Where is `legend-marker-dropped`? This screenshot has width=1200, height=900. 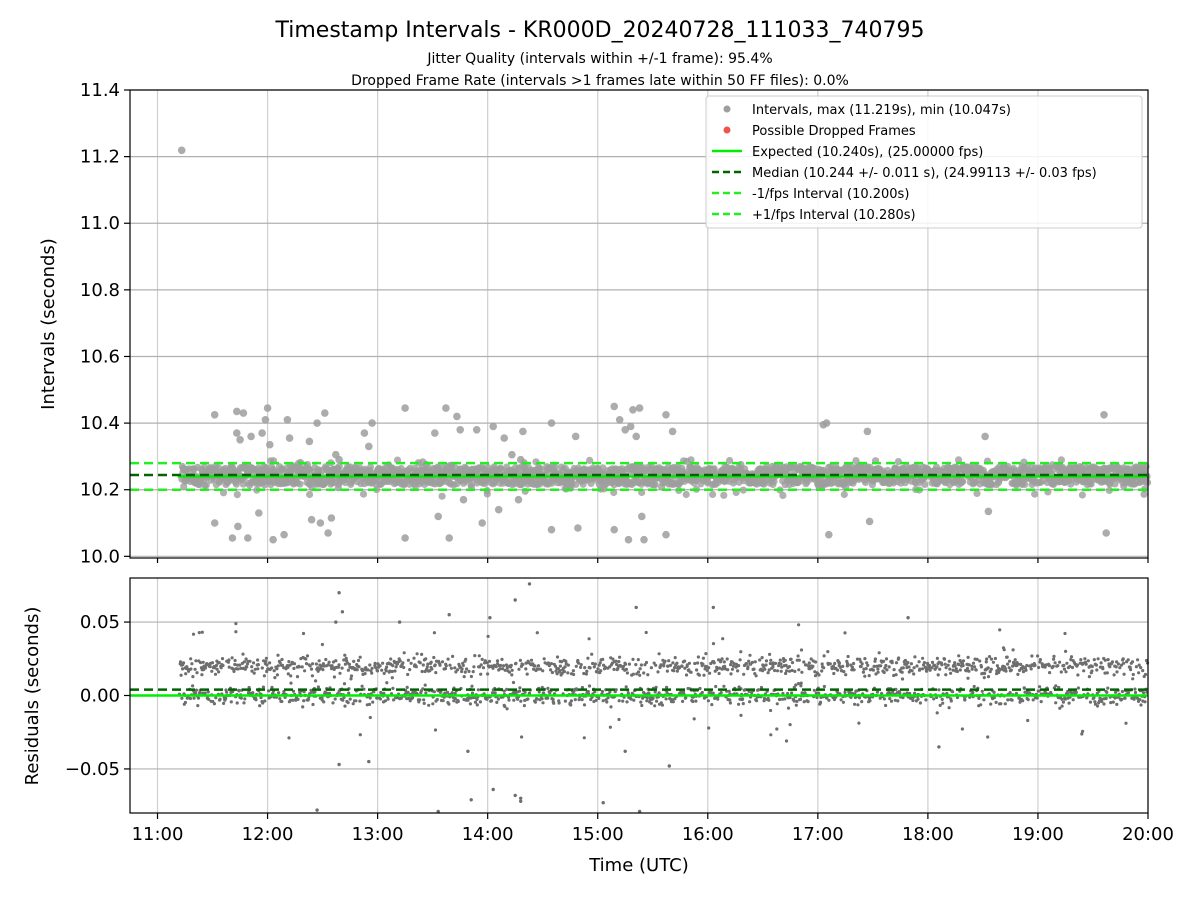
legend-marker-dropped is located at coordinates (727, 130).